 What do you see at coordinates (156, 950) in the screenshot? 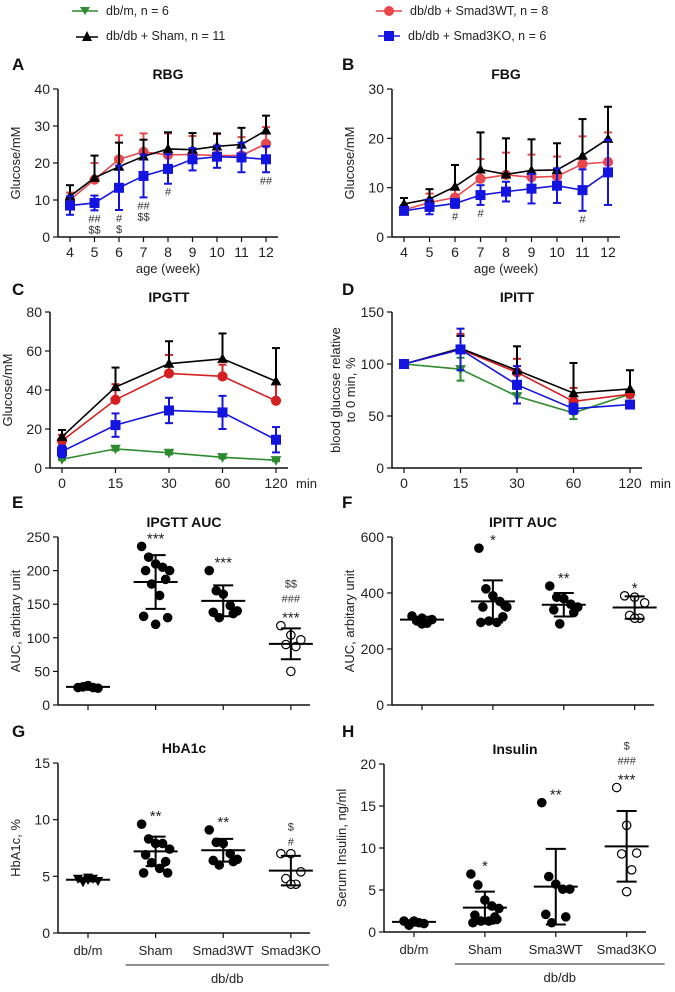
I see `x-tick-label: Sham` at bounding box center [156, 950].